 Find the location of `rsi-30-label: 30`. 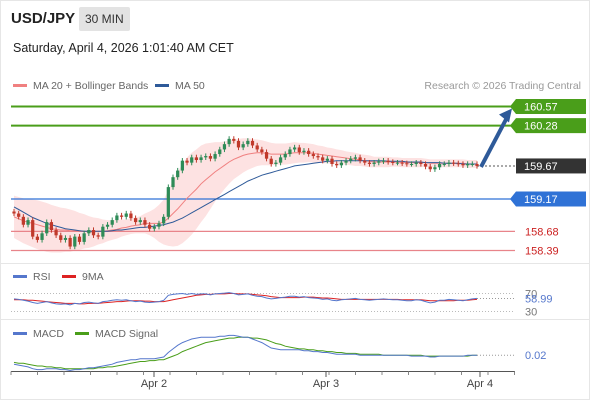

rsi-30-label: 30 is located at coordinates (531, 313).